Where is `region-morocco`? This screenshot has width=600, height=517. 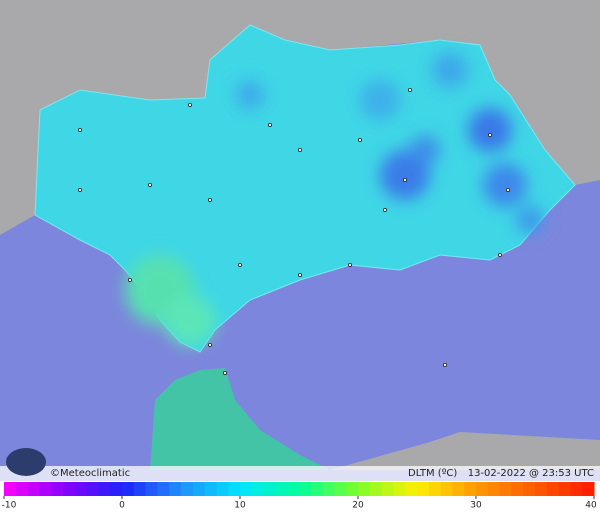 region-morocco is located at coordinates (240, 419).